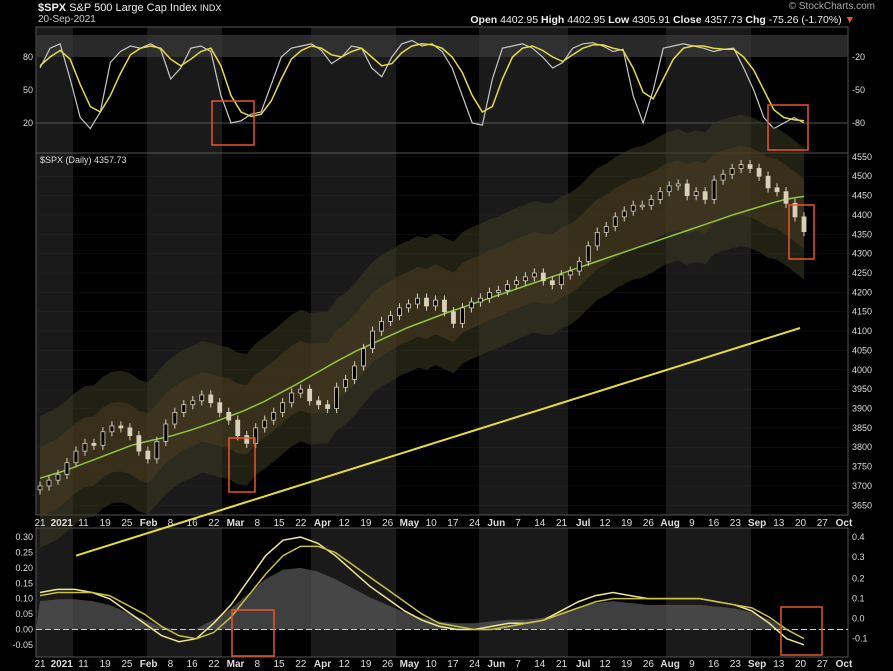 The height and width of the screenshot is (671, 893). Describe the element at coordinates (432, 523) in the screenshot. I see `x-tick-label: 10` at that location.